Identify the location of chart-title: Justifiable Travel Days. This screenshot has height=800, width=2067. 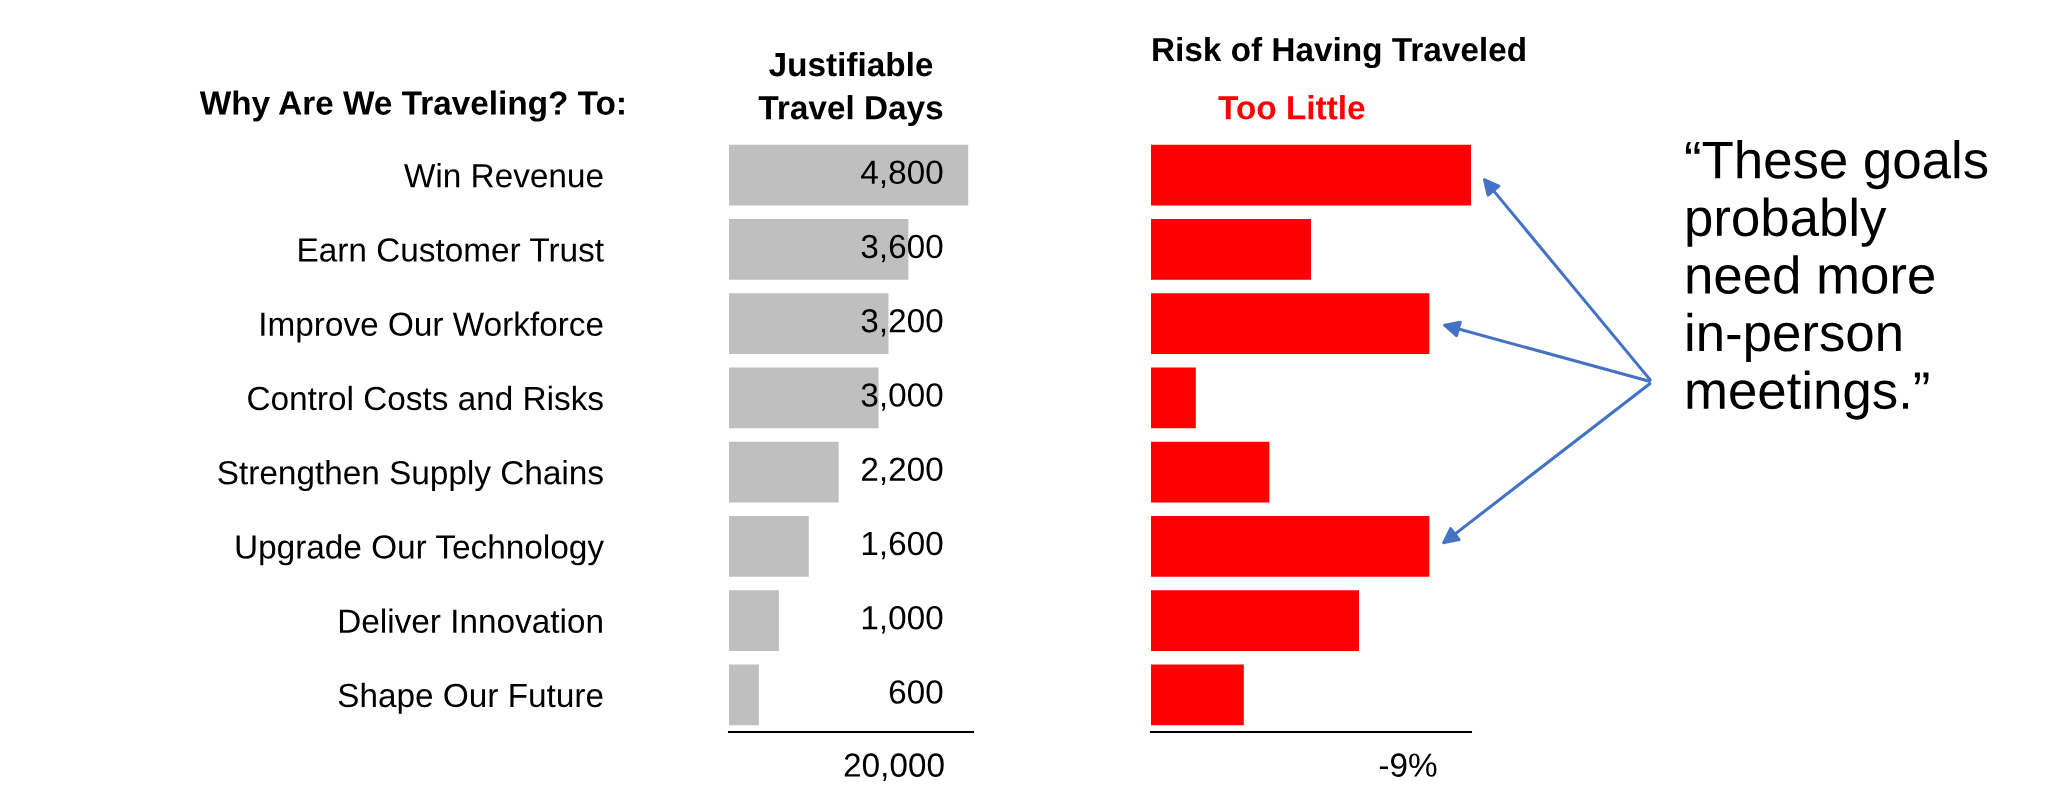
(850, 89).